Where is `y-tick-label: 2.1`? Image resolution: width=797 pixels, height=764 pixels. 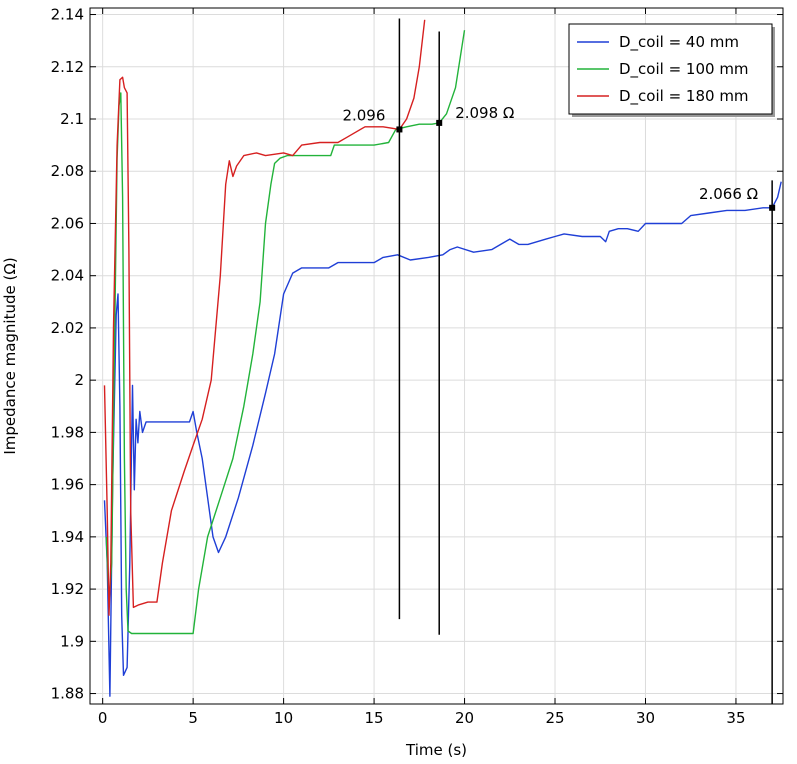
y-tick-label: 2.1 is located at coordinates (72, 119).